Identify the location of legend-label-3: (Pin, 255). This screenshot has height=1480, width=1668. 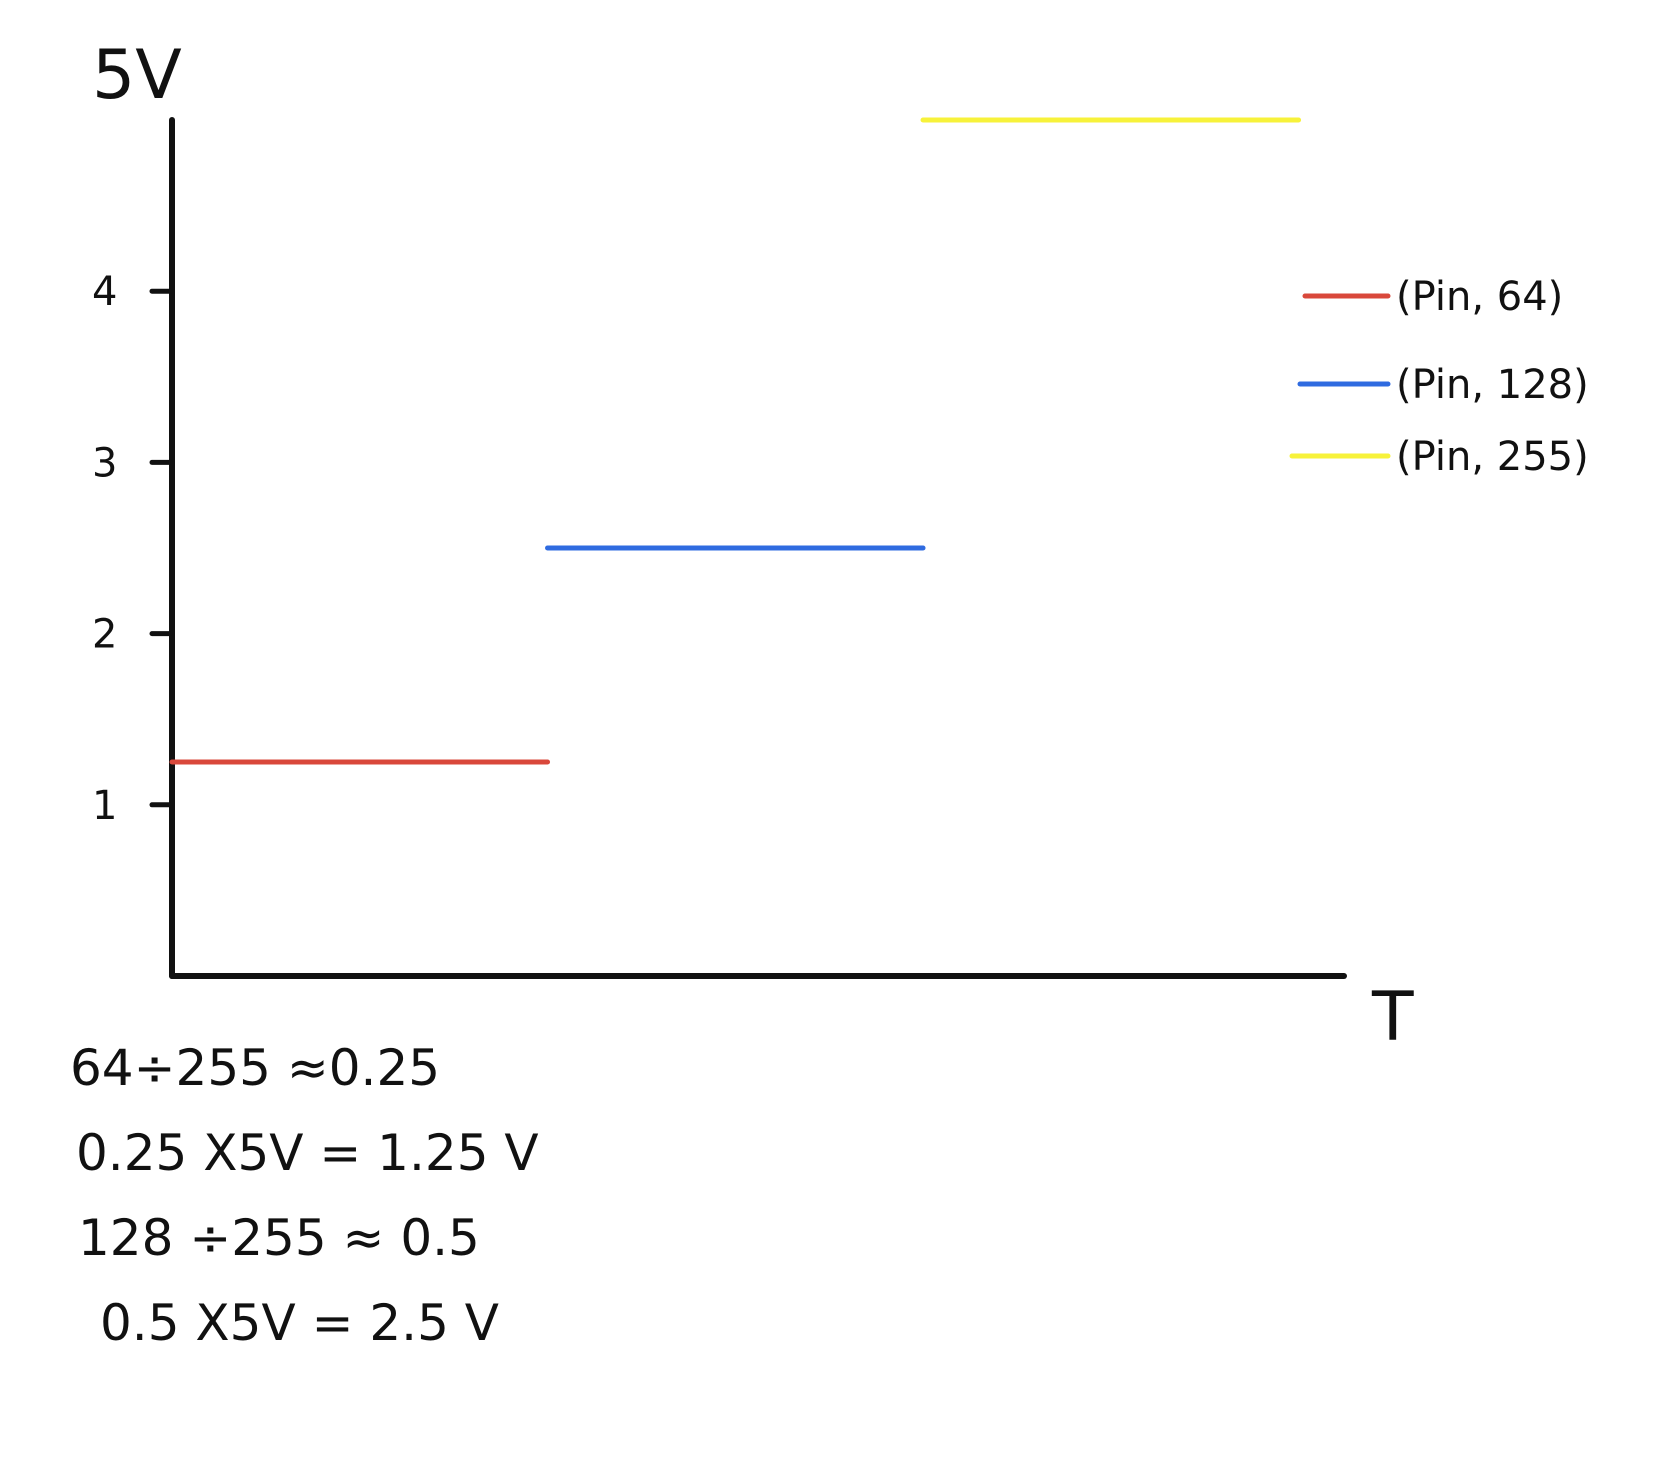
(1492, 457).